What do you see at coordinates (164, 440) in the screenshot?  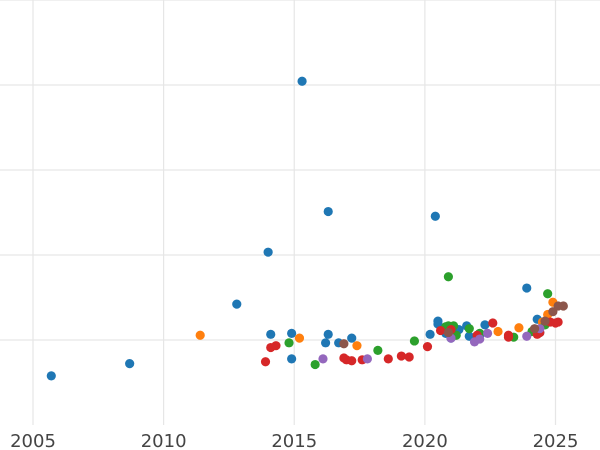 I see `x-tick-label: 2010` at bounding box center [164, 440].